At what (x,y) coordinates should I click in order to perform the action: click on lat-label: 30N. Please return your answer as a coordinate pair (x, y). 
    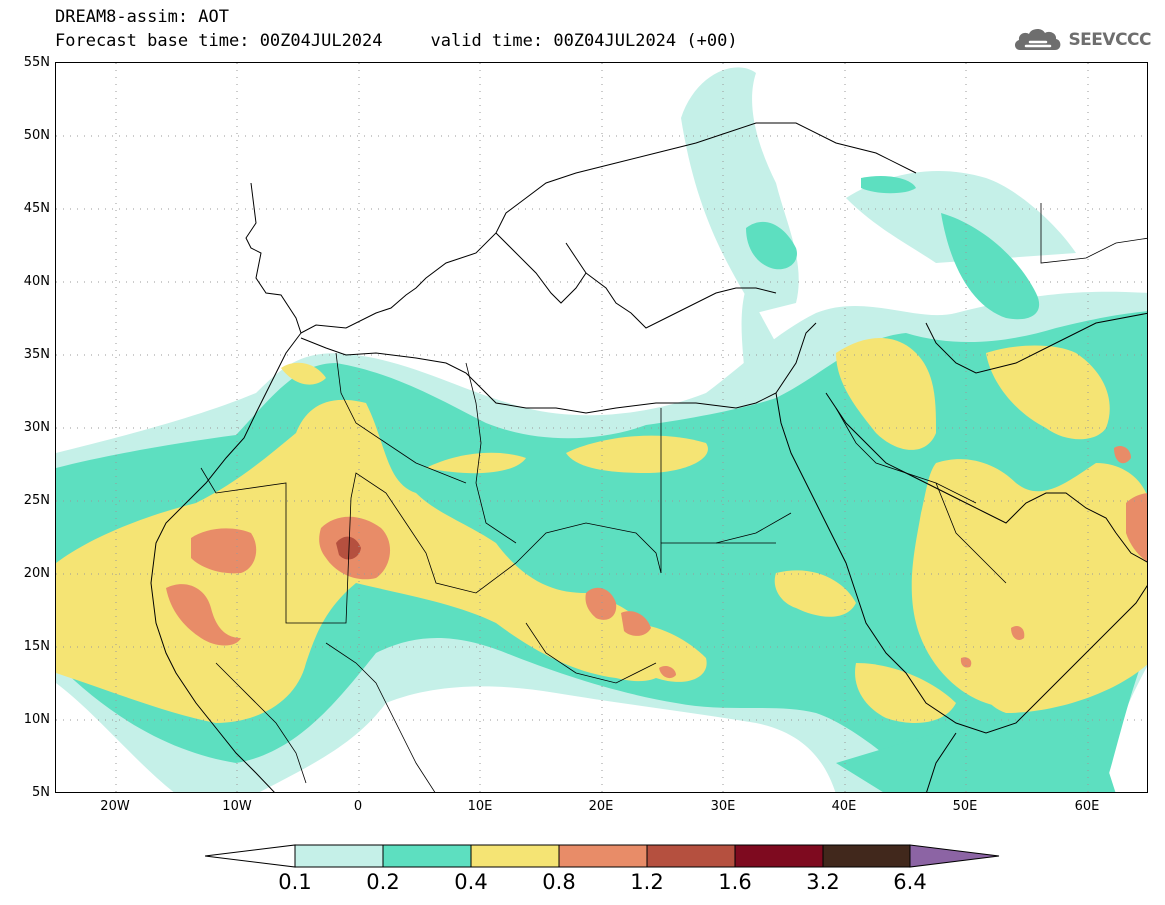
    Looking at the image, I should click on (36, 427).